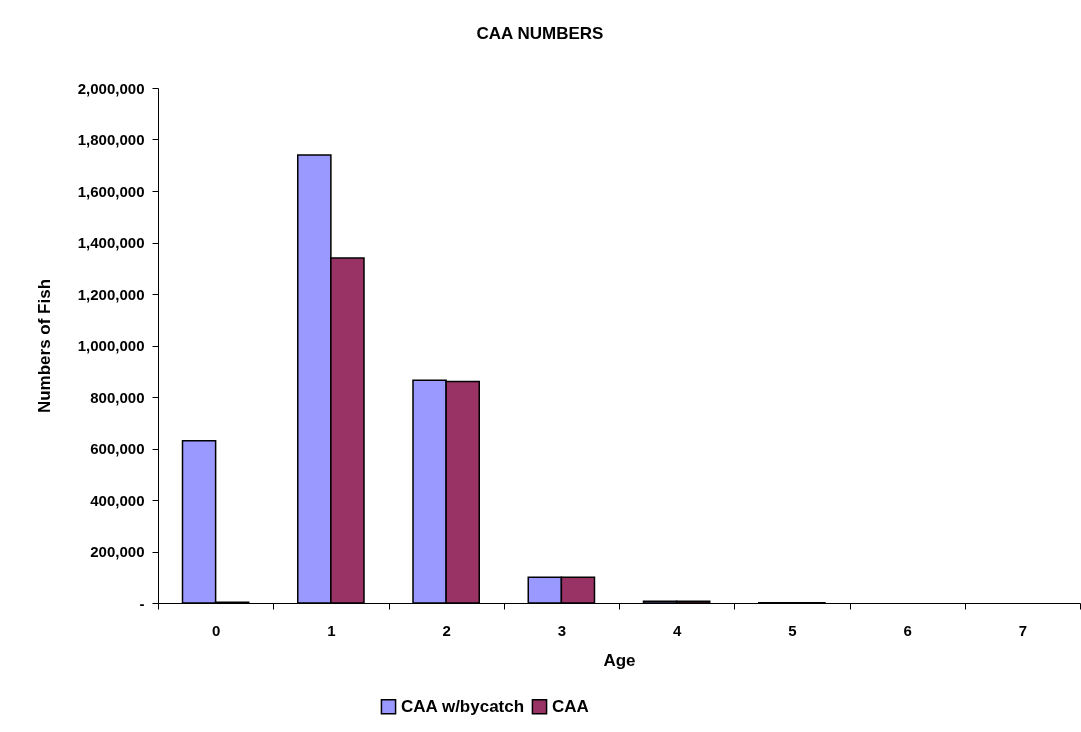 Image resolution: width=1081 pixels, height=732 pixels. Describe the element at coordinates (907, 630) in the screenshot. I see `x-tick-label: 6` at that location.